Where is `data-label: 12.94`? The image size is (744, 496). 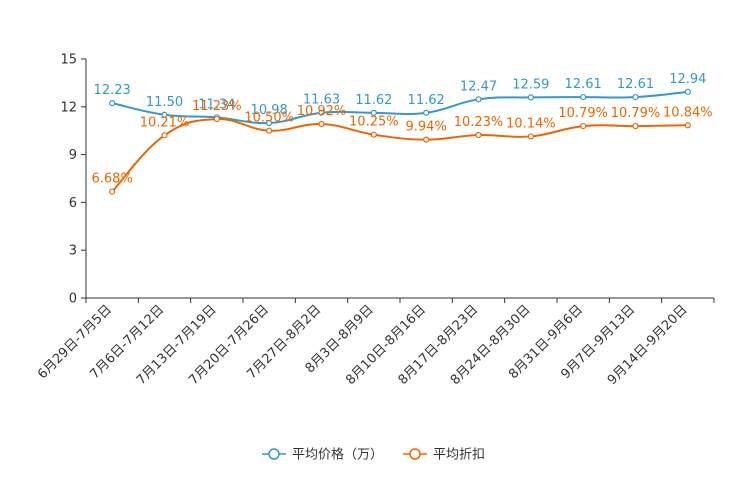
data-label: 12.94 is located at coordinates (687, 79).